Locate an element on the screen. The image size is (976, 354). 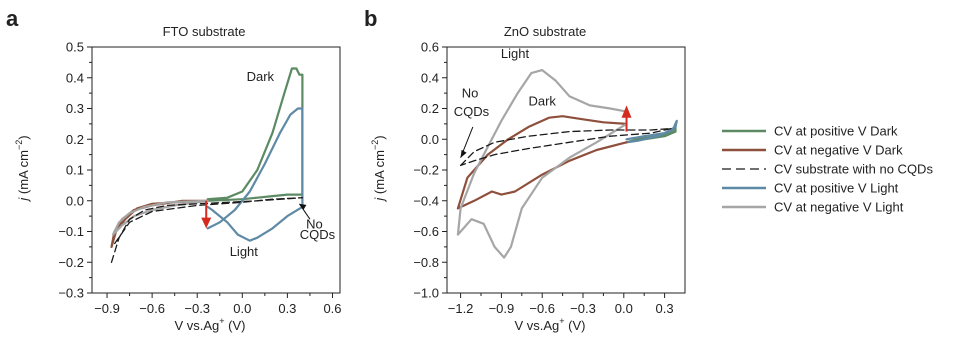
panel-b-annotation: No is located at coordinates (470, 93).